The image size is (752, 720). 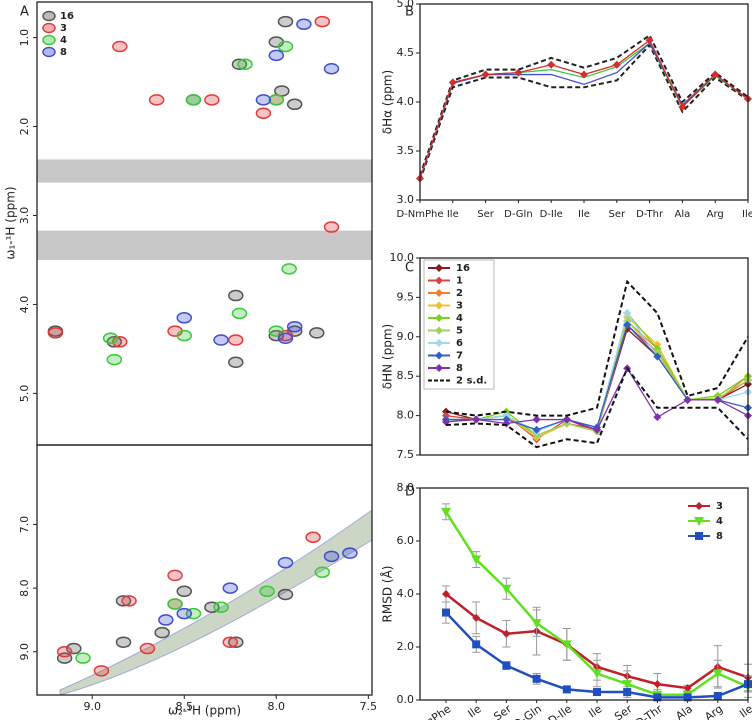 I want to click on y-tick-label: 3.5, so click(x=406, y=150).